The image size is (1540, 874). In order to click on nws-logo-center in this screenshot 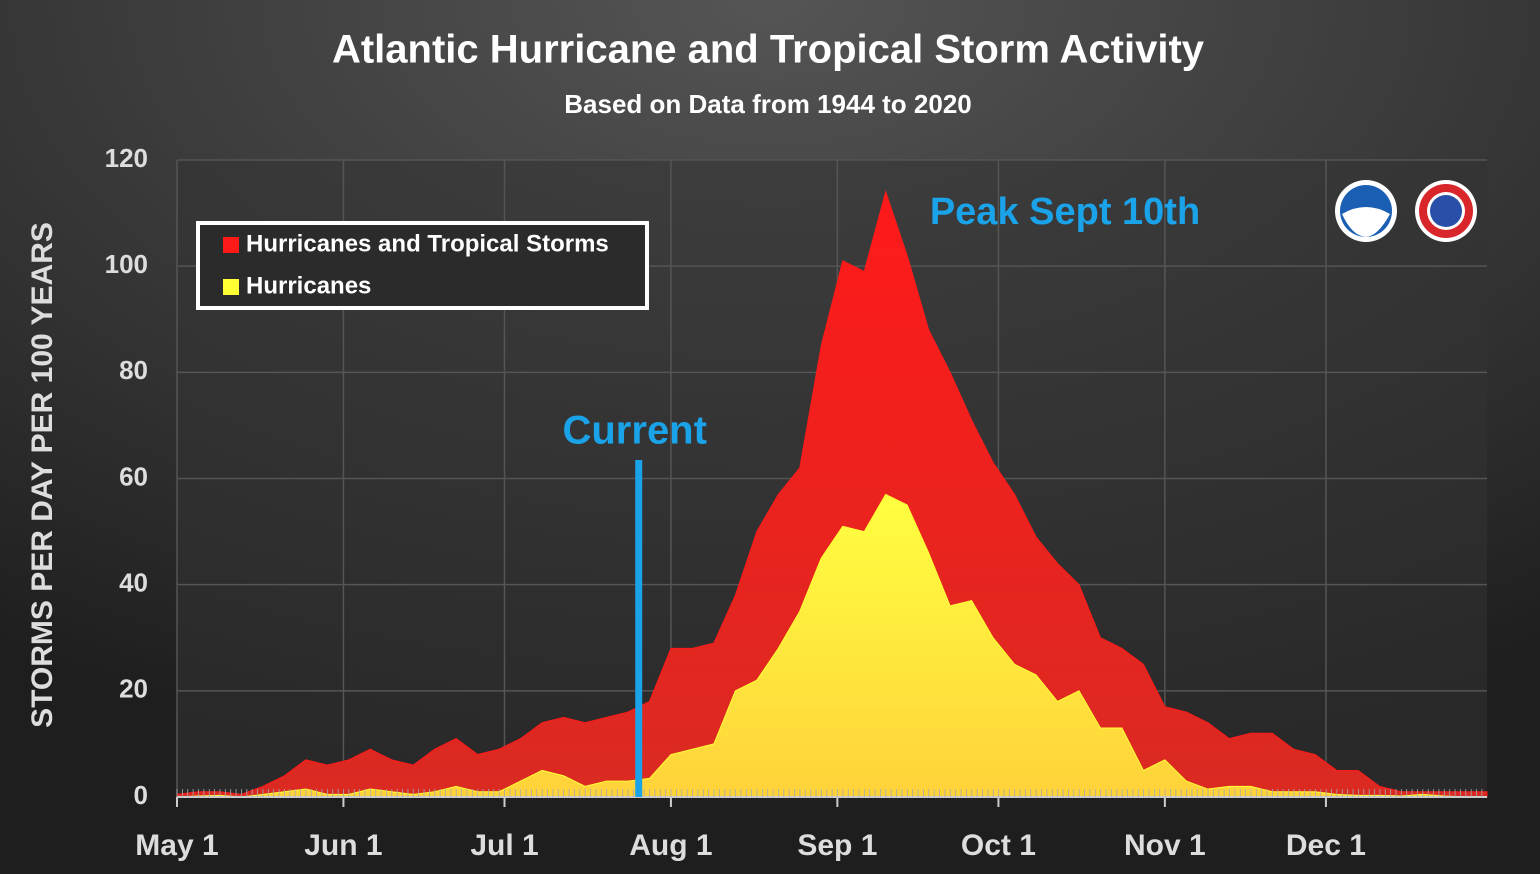, I will do `click(1446, 211)`.